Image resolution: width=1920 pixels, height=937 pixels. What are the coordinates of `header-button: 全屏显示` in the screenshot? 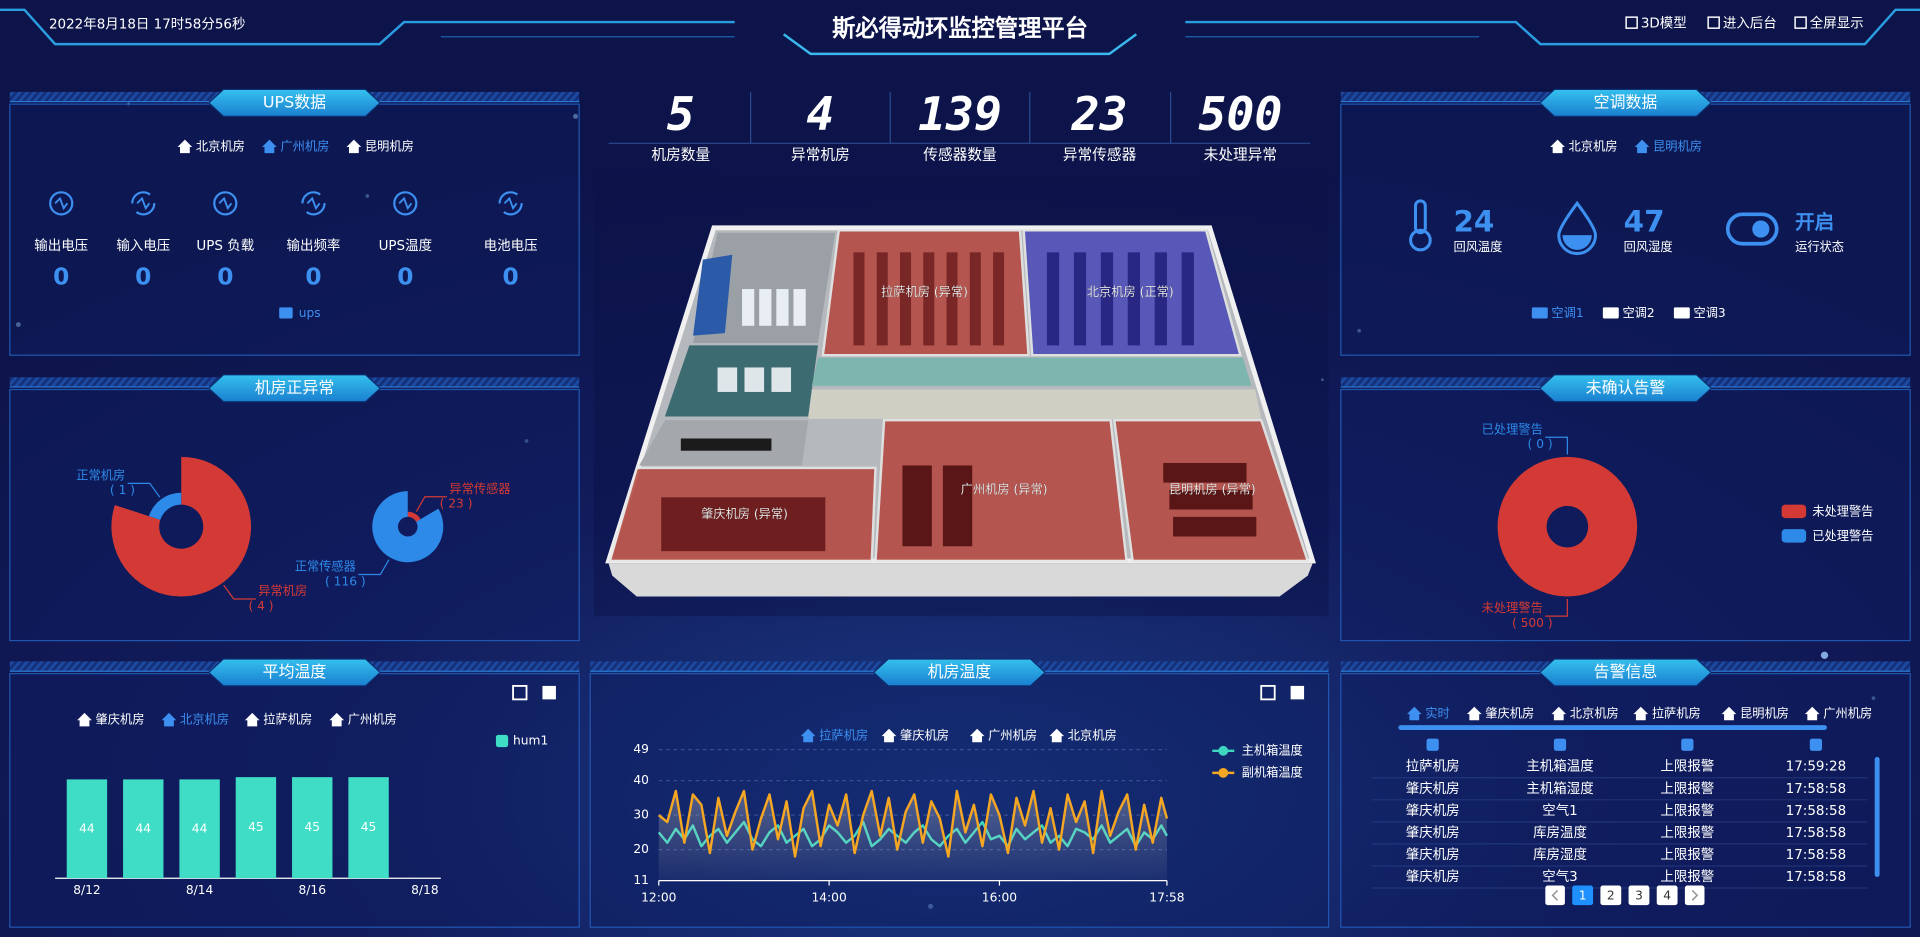 It's located at (1837, 22).